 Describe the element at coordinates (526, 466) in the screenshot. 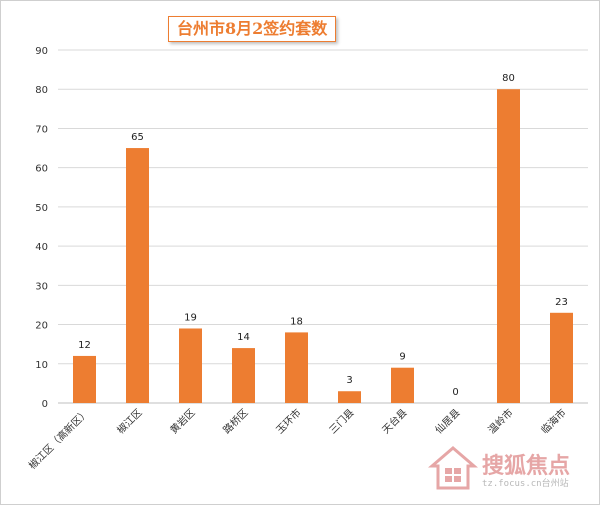

I see `watermark-brand: 搜狐焦点` at that location.